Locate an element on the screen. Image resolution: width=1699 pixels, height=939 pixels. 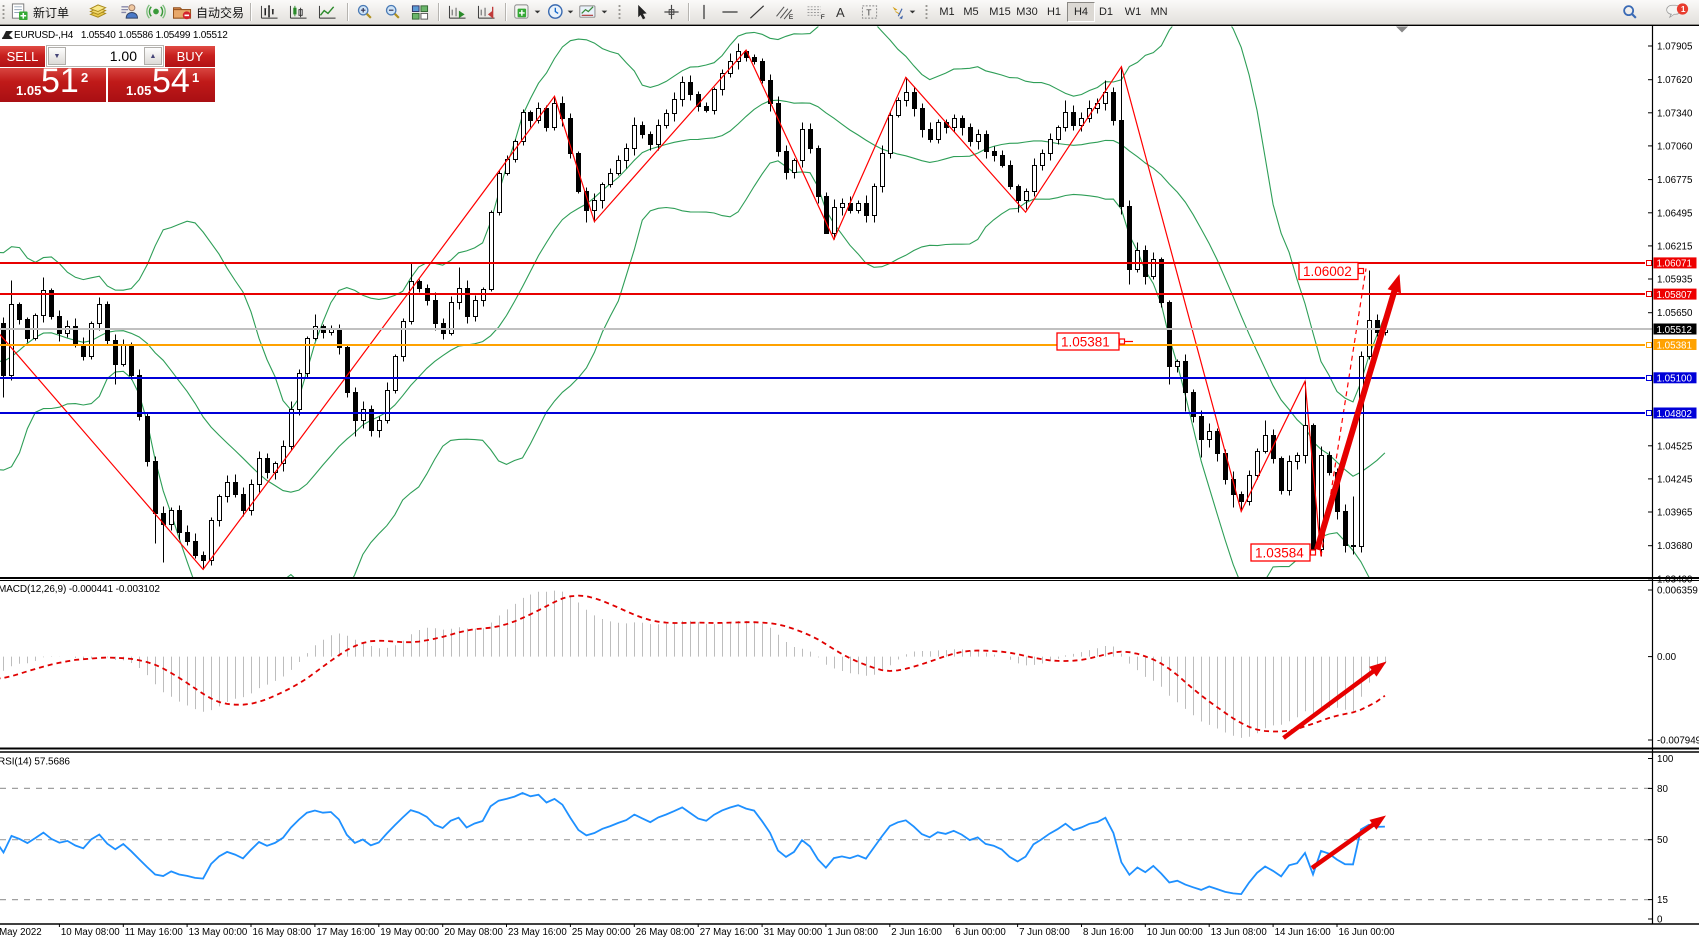
svg-text: 0 is located at coordinates (1660, 920).